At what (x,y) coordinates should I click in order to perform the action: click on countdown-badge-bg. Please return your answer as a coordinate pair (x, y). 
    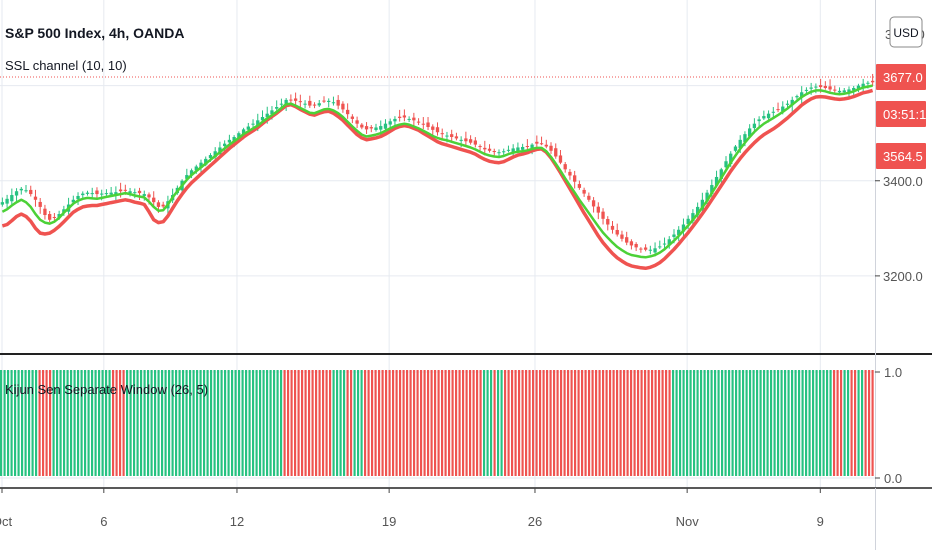
    Looking at the image, I should click on (901, 114).